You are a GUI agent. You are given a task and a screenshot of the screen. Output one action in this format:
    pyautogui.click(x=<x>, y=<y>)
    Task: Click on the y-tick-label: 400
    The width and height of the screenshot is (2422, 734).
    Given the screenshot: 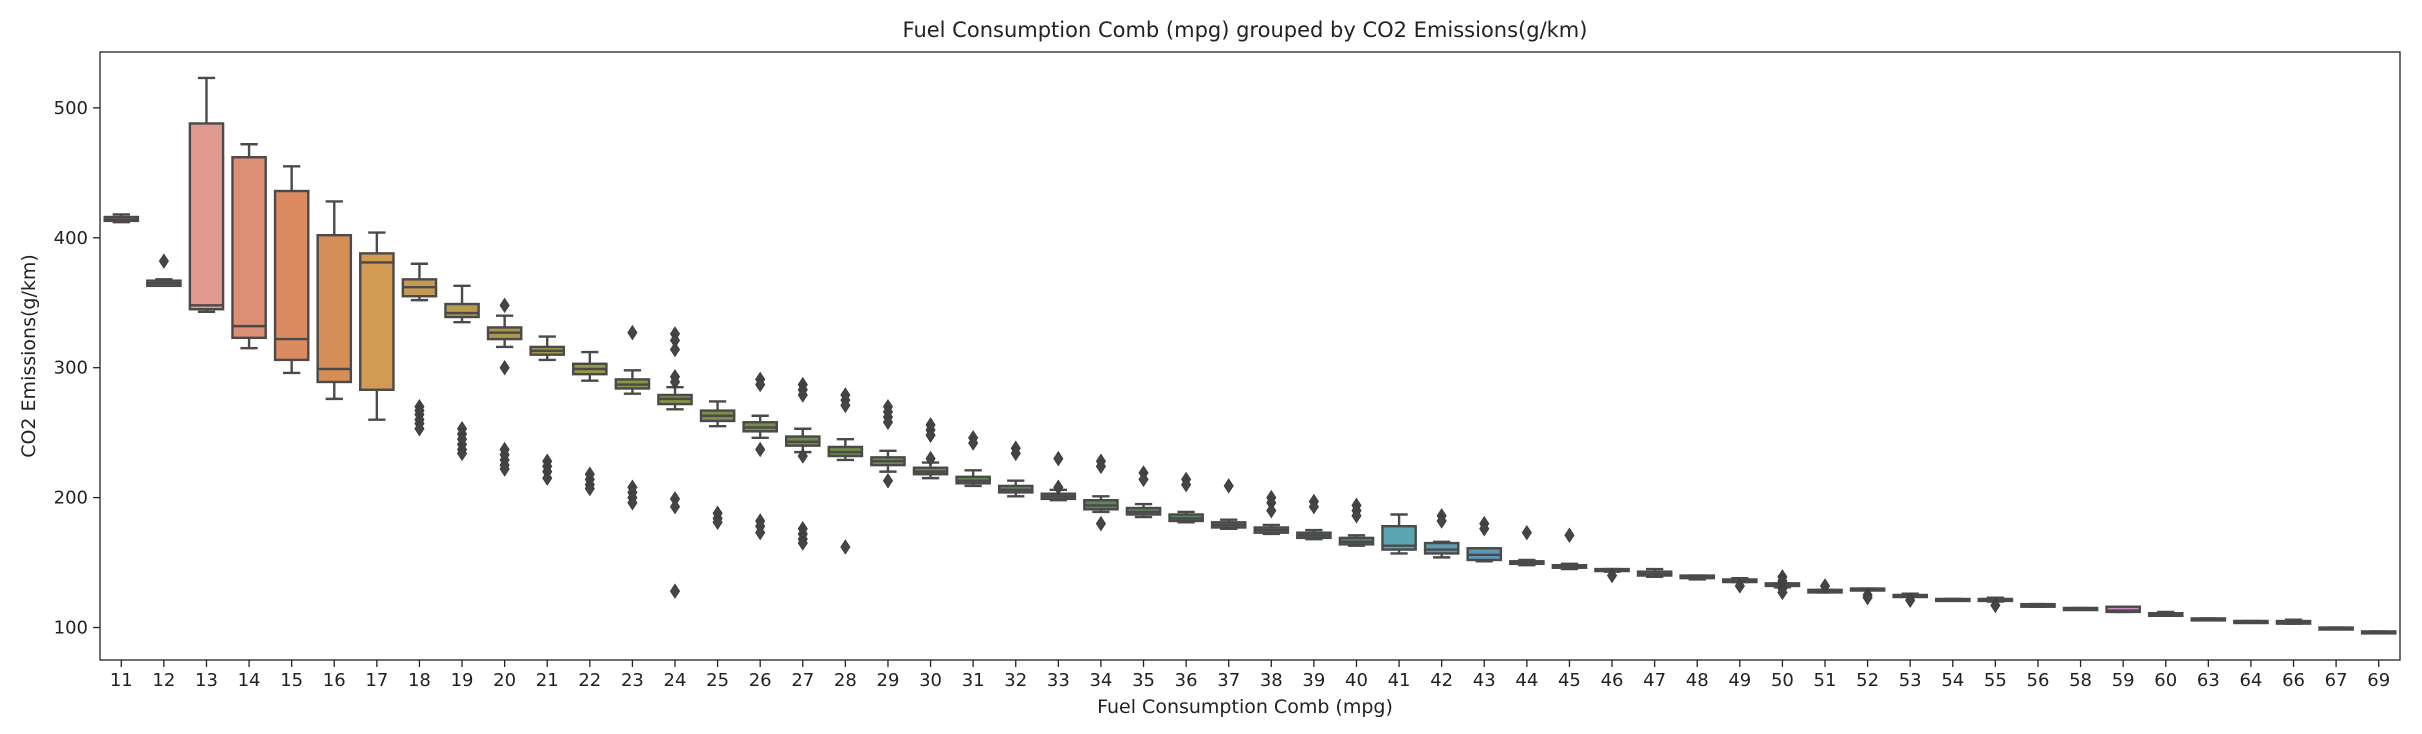 What is the action you would take?
    pyautogui.click(x=71, y=238)
    